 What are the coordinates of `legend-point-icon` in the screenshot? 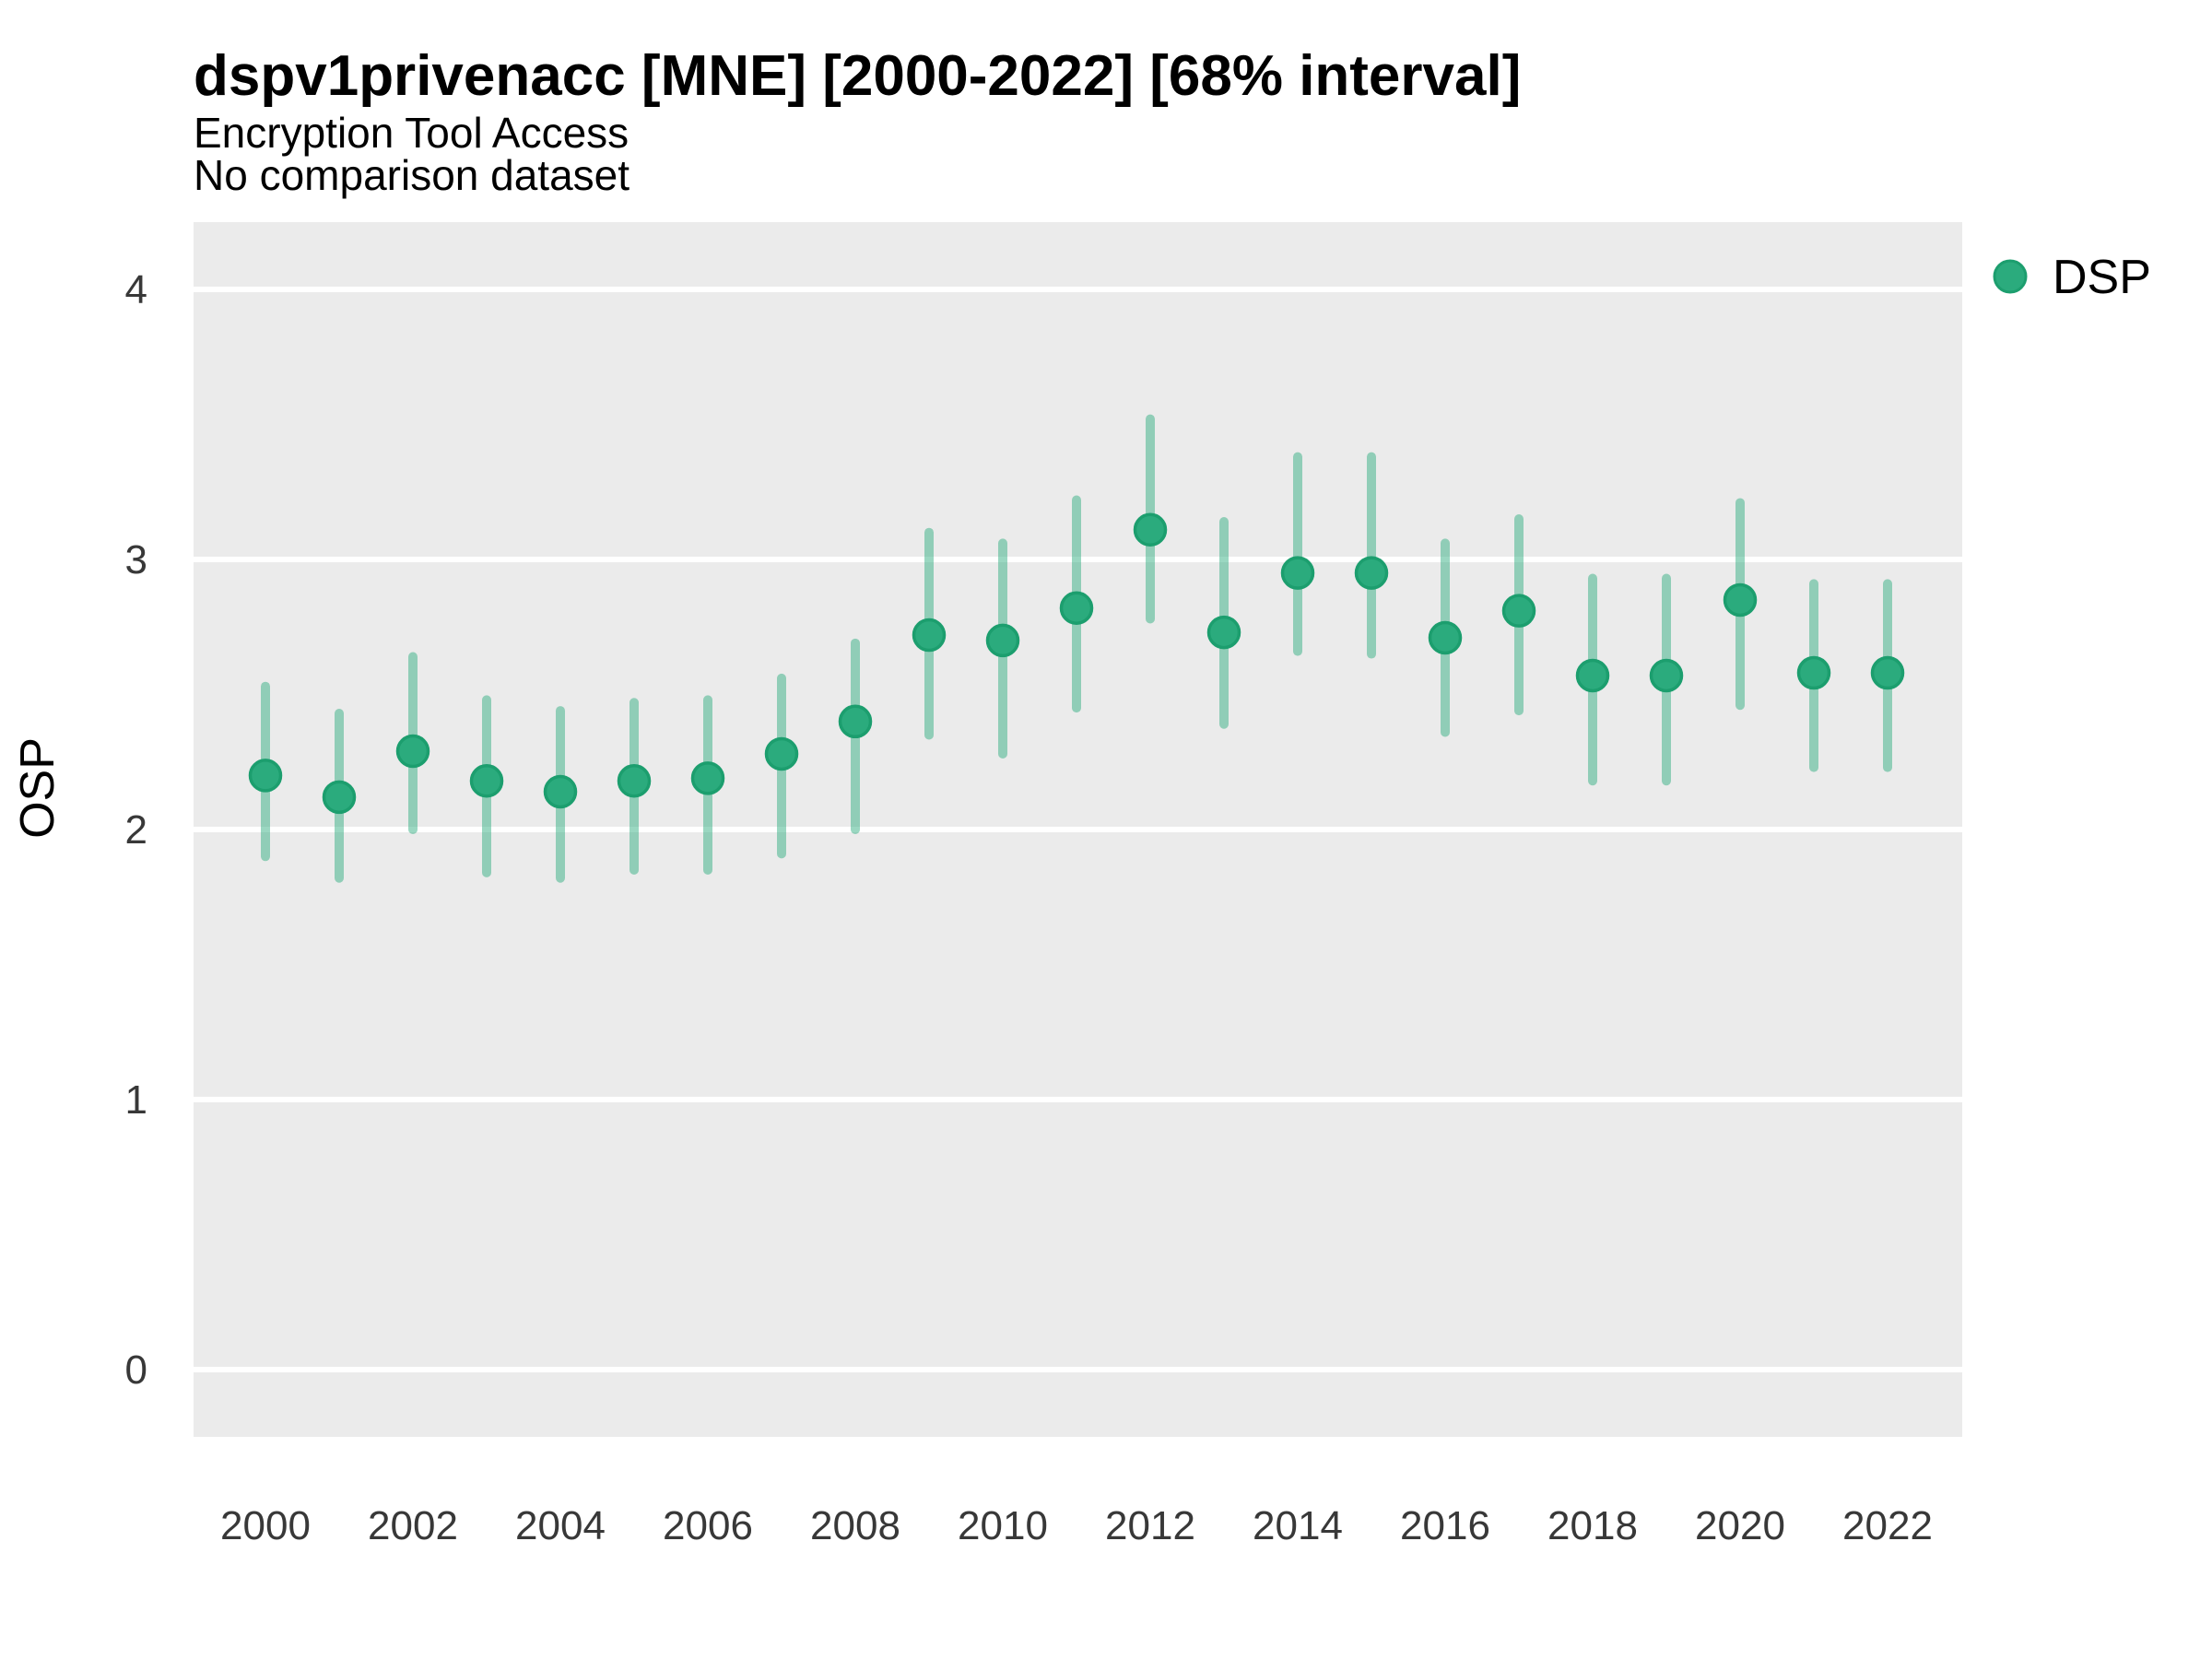 It's located at (2010, 276).